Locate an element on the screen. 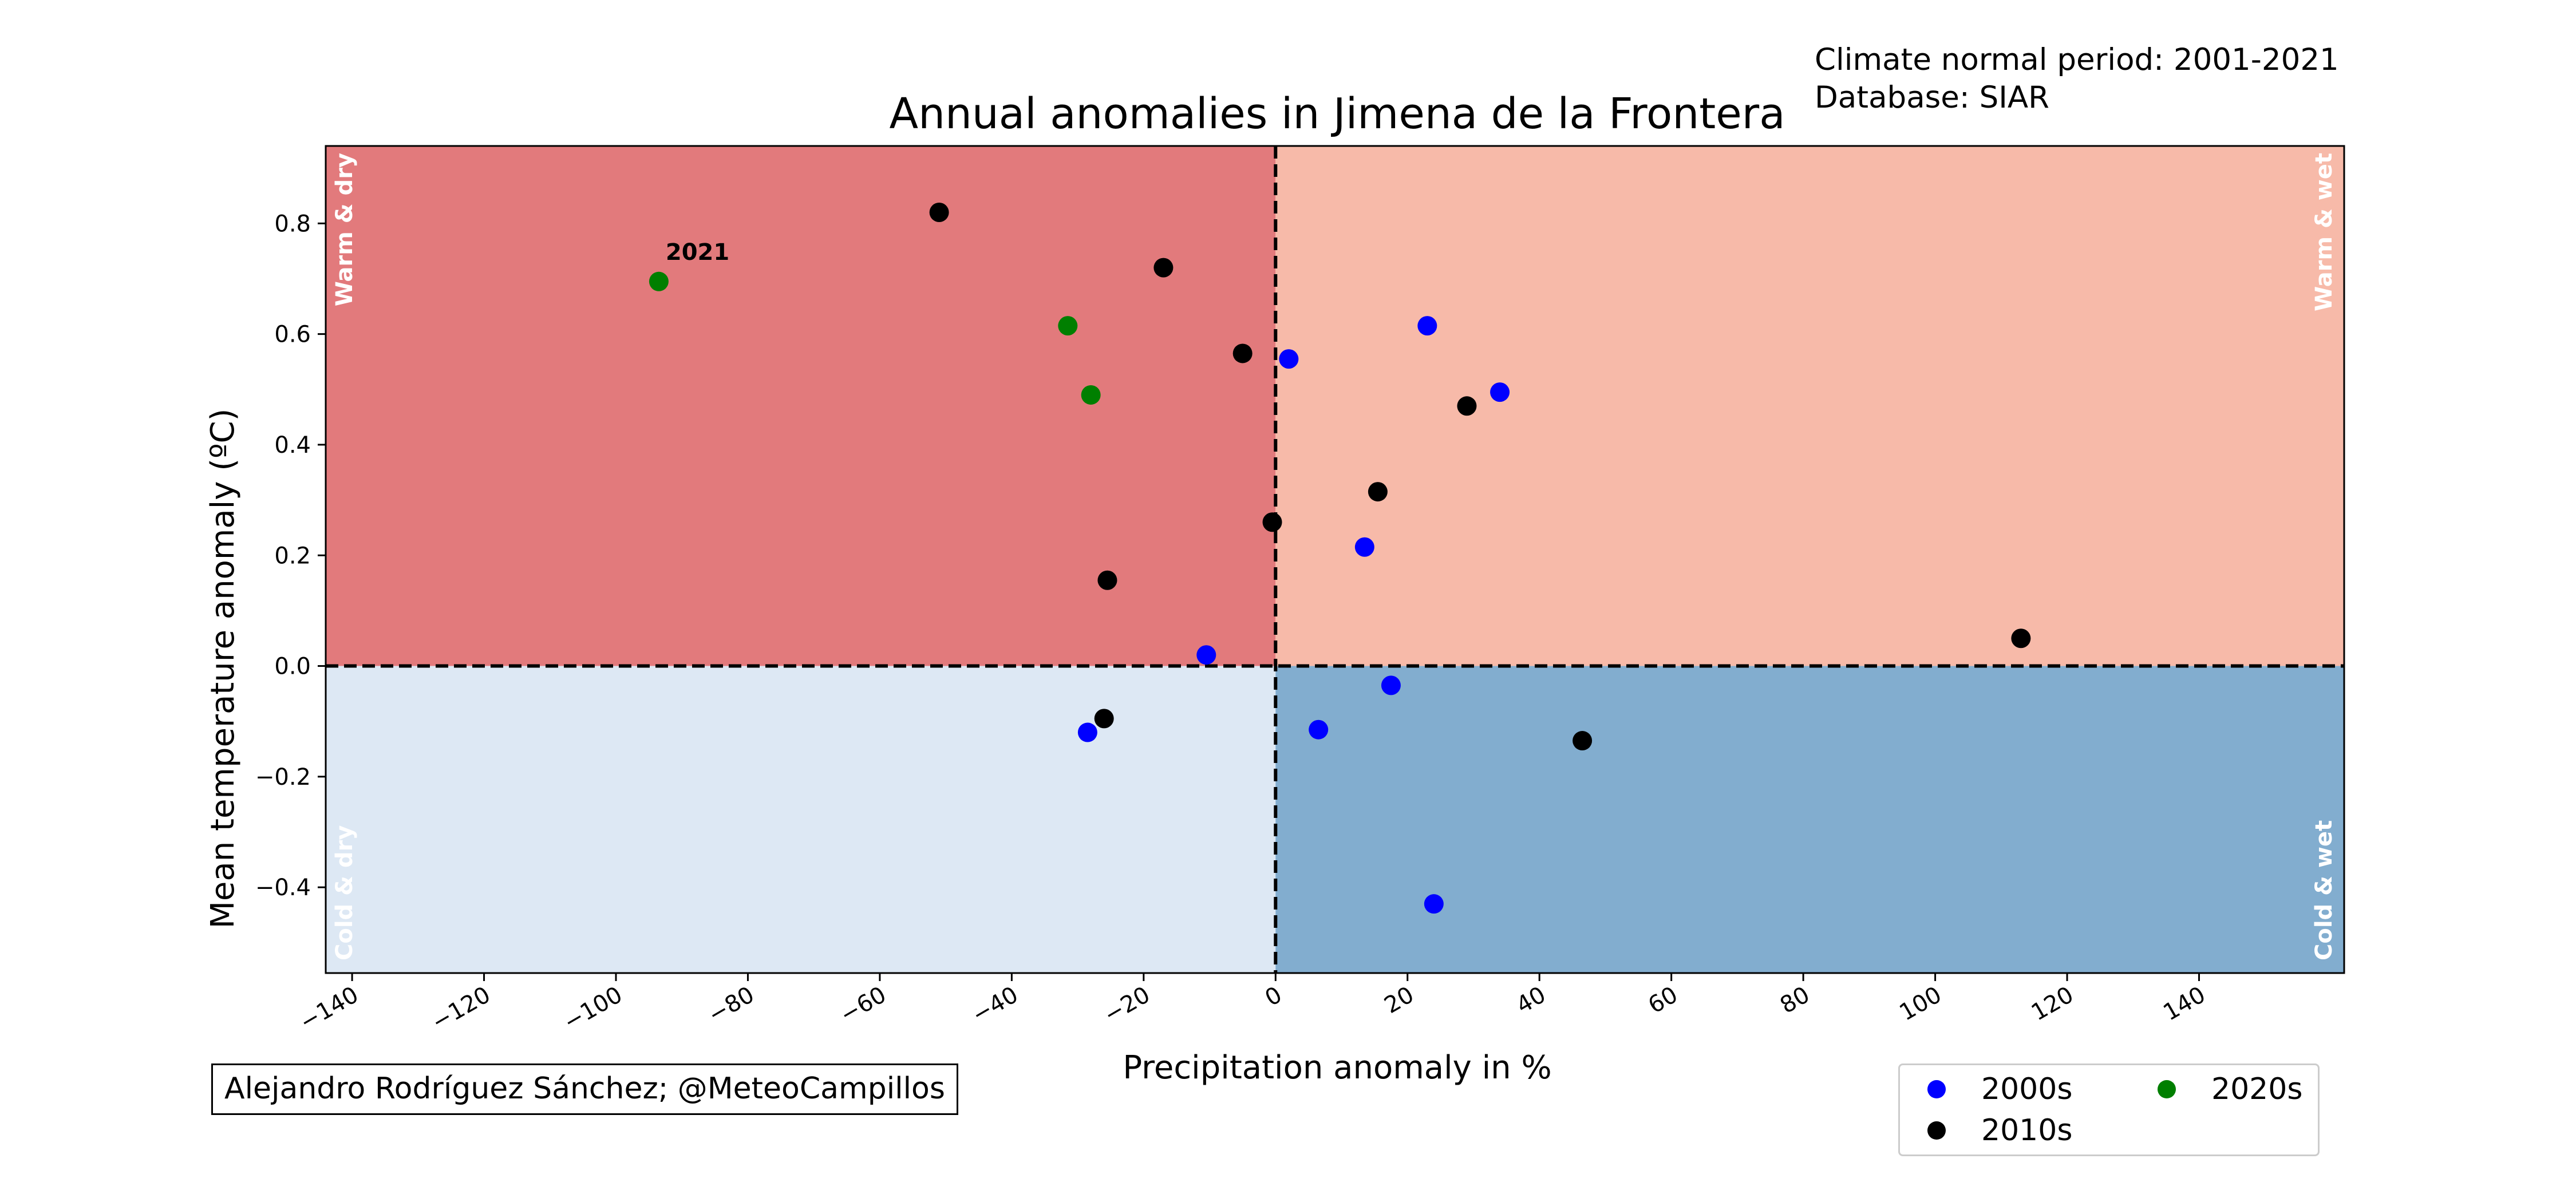 This screenshot has width=2576, height=1202. legend-marker-2020s is located at coordinates (2167, 1089).